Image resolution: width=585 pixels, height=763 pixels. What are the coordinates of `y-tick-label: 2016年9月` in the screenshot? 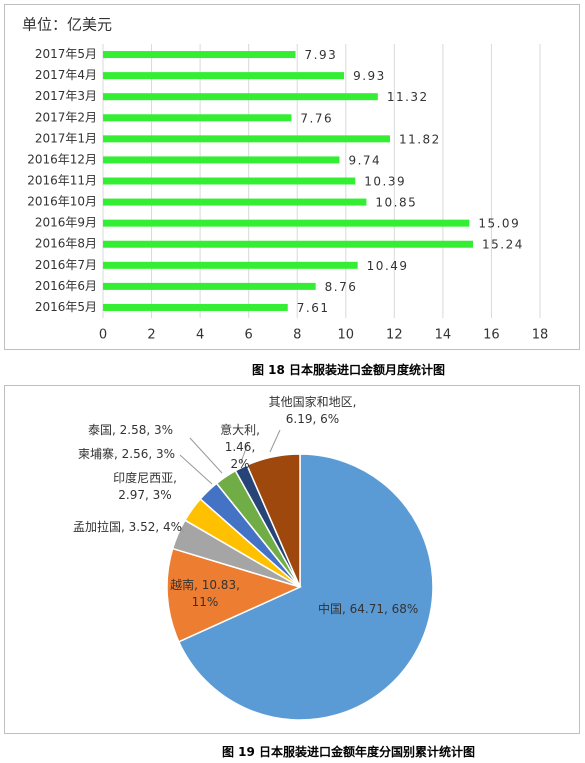 It's located at (66, 223).